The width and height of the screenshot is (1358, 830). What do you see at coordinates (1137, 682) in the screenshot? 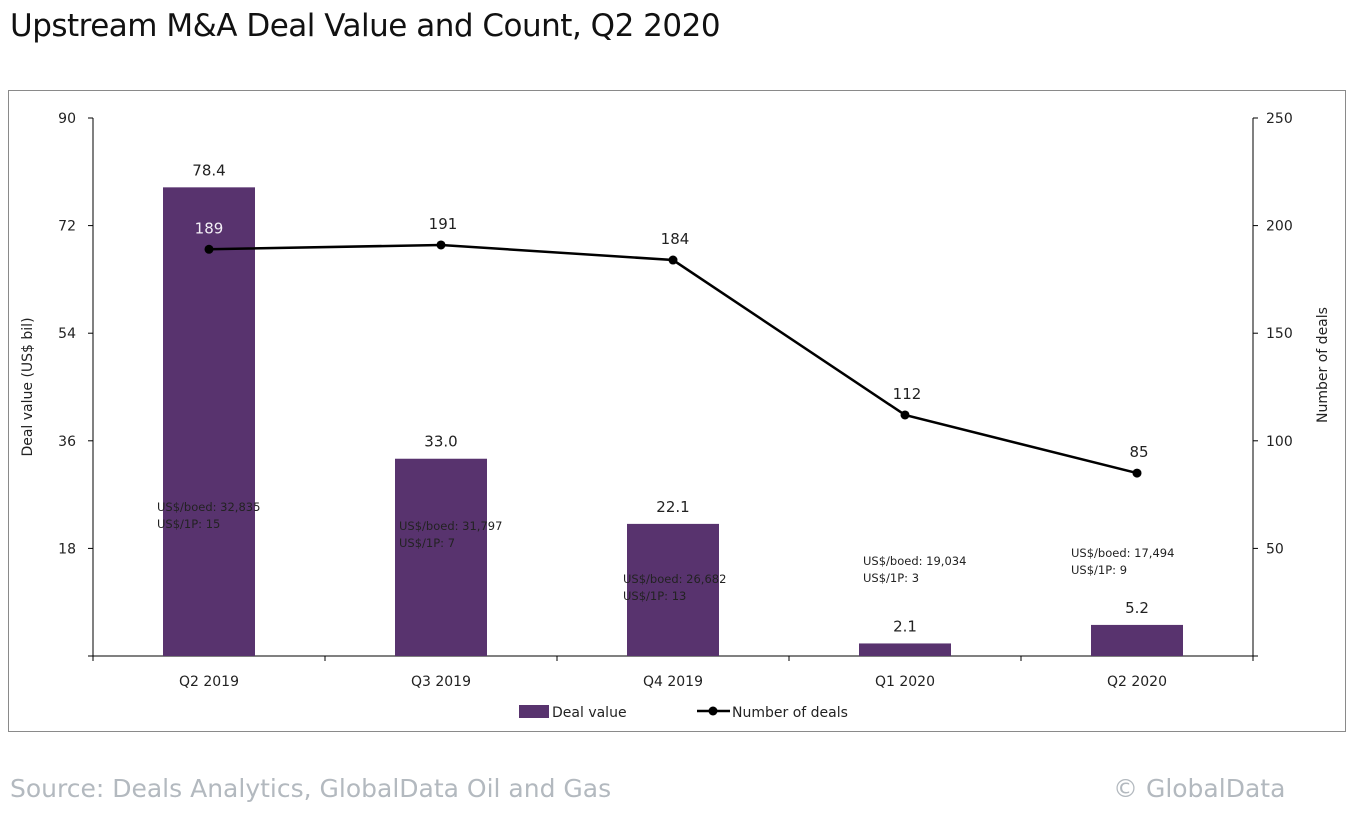
I see `x-tick-label: Q2 2020` at bounding box center [1137, 682].